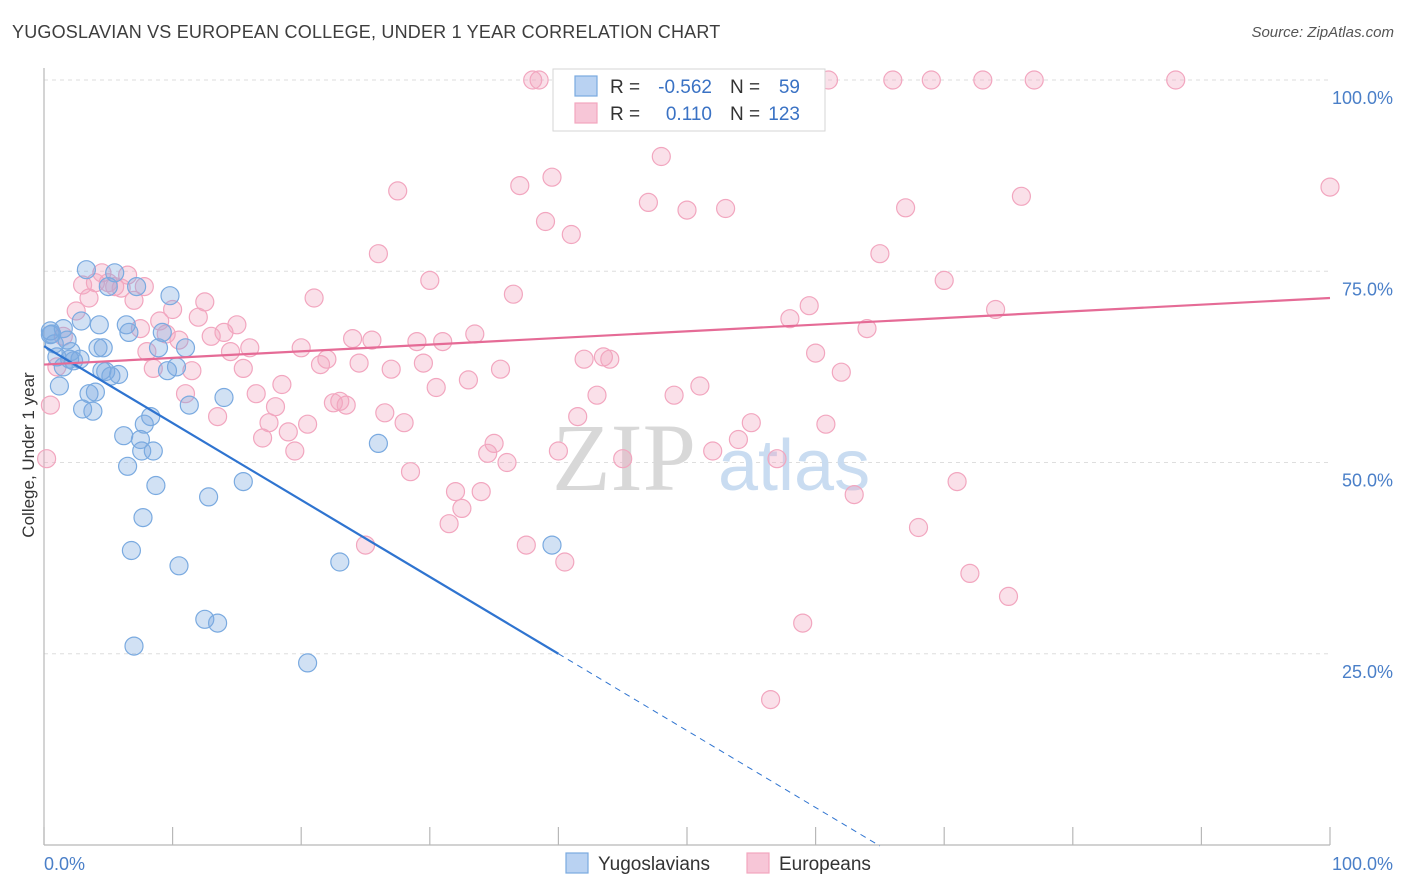 Image resolution: width=1406 pixels, height=892 pixels. Describe the element at coordinates (301, 500) in the screenshot. I see `yugoslavian-trend-line` at that location.